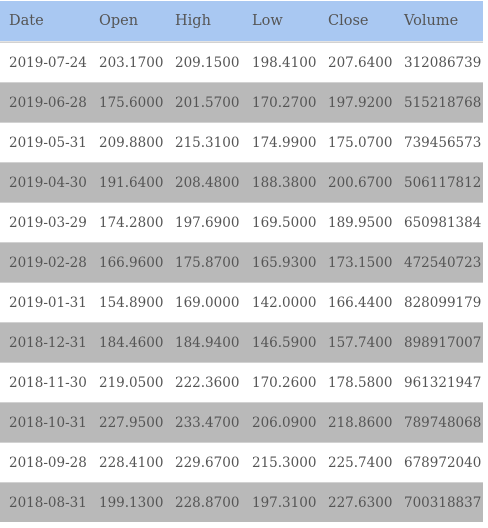  I want to click on cell-open: 154.8900, so click(129, 302).